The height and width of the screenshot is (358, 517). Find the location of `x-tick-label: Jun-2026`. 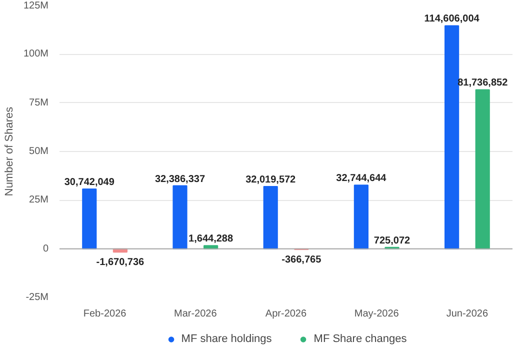

x-tick-label: Jun-2026 is located at coordinates (467, 314).